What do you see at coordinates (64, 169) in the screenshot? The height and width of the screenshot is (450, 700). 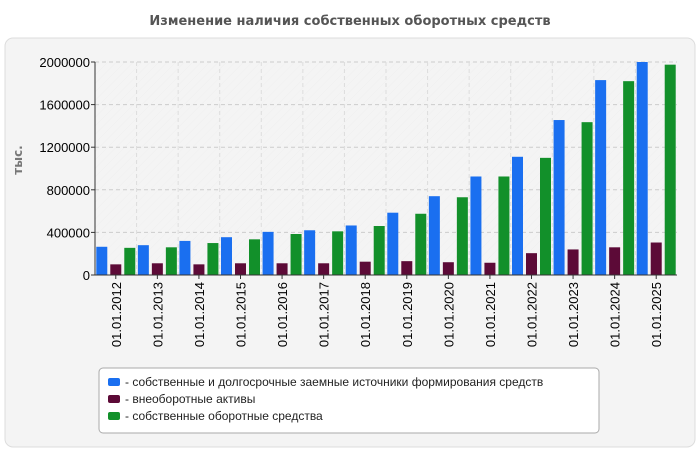 I see `y-ticks: 0 400000 800000 1200000 1600000 2000000` at bounding box center [64, 169].